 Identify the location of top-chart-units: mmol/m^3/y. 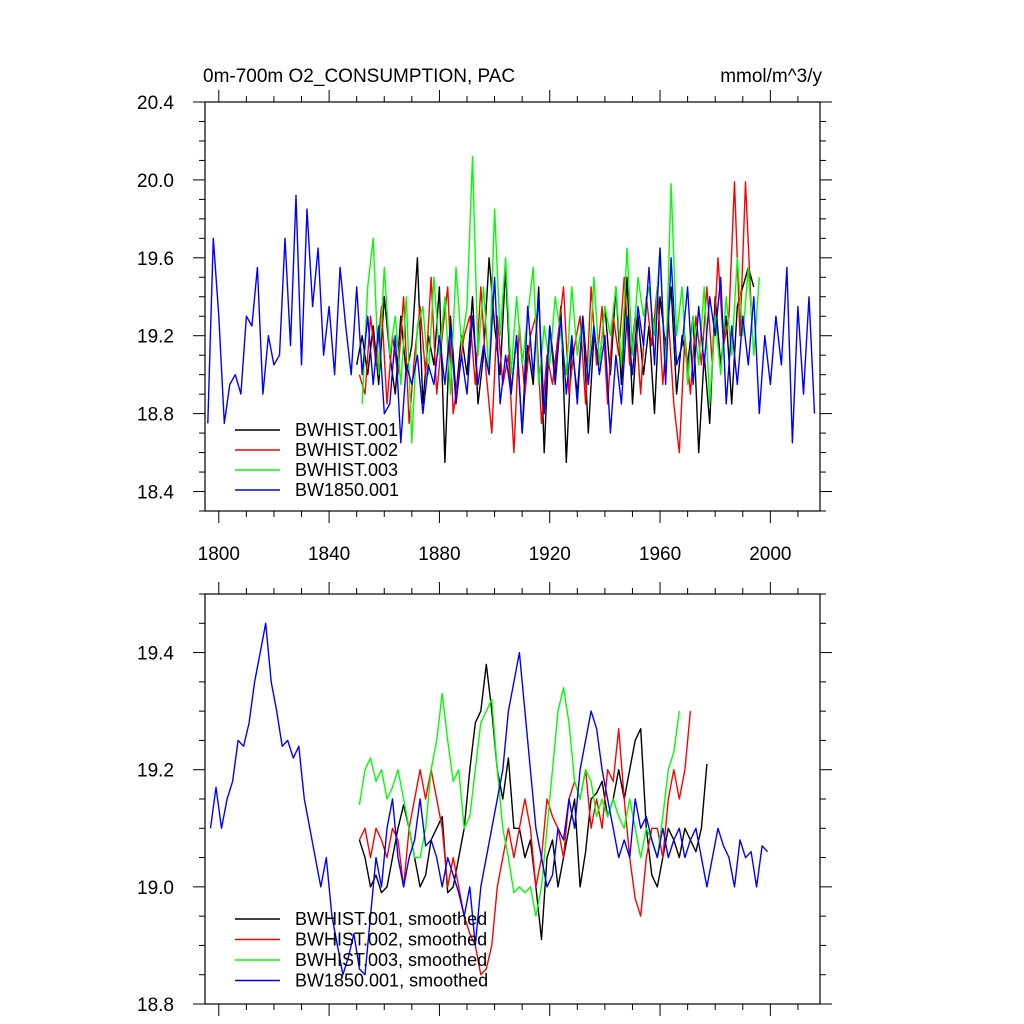
(771, 76).